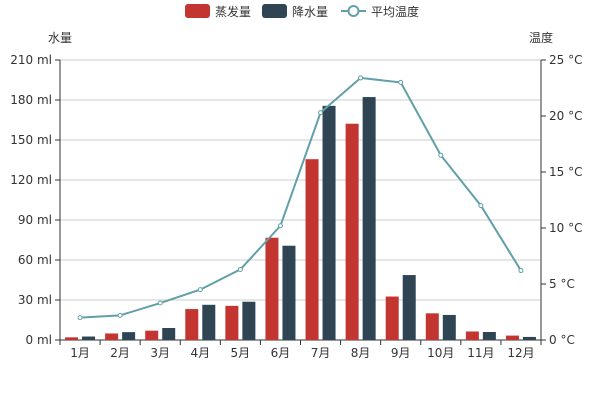 This screenshot has height=404, width=600. I want to click on y-left-tick-label: 150 ml, so click(31, 140).